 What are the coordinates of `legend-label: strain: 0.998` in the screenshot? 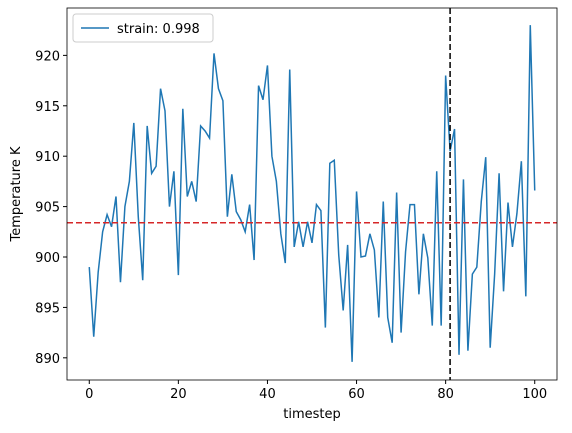 It's located at (158, 29).